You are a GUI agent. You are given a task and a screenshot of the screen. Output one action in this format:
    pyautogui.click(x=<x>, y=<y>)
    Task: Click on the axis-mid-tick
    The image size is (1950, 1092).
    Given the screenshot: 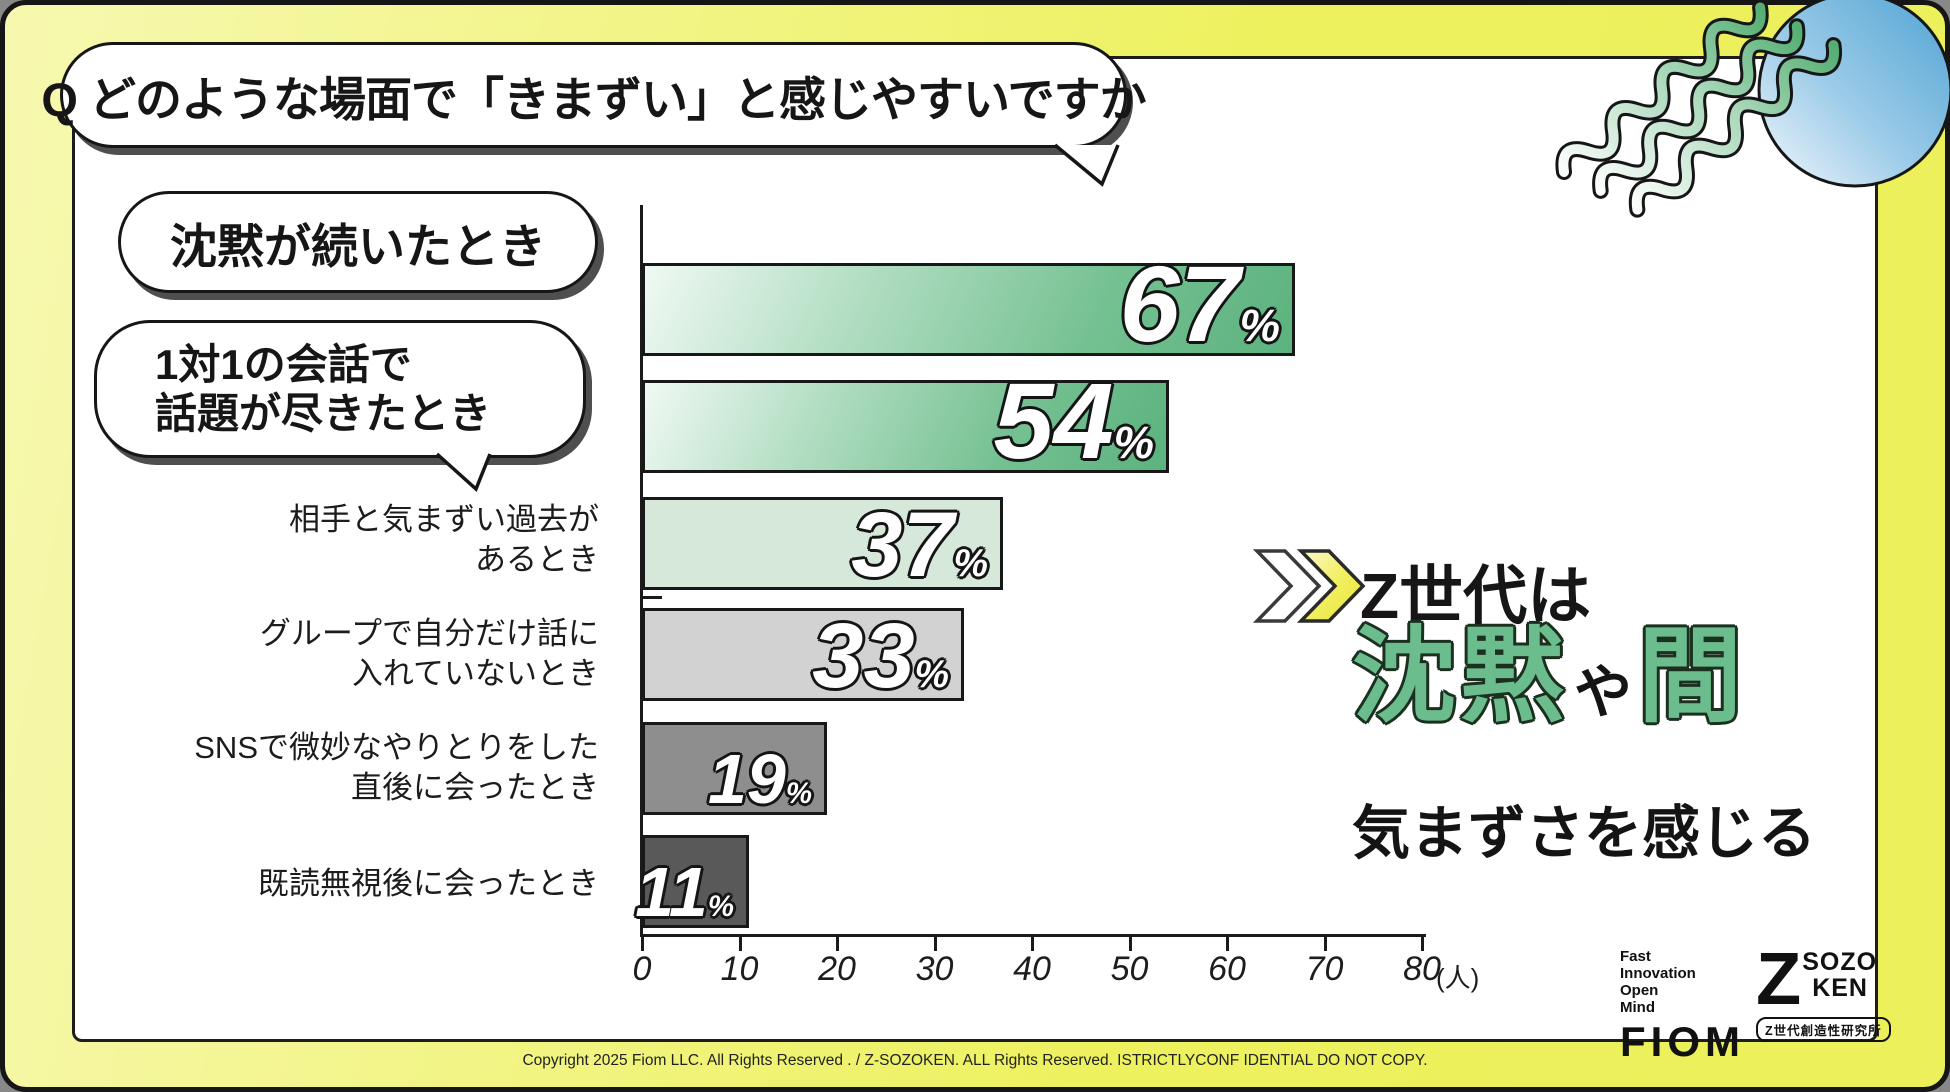 What is the action you would take?
    pyautogui.click(x=652, y=597)
    